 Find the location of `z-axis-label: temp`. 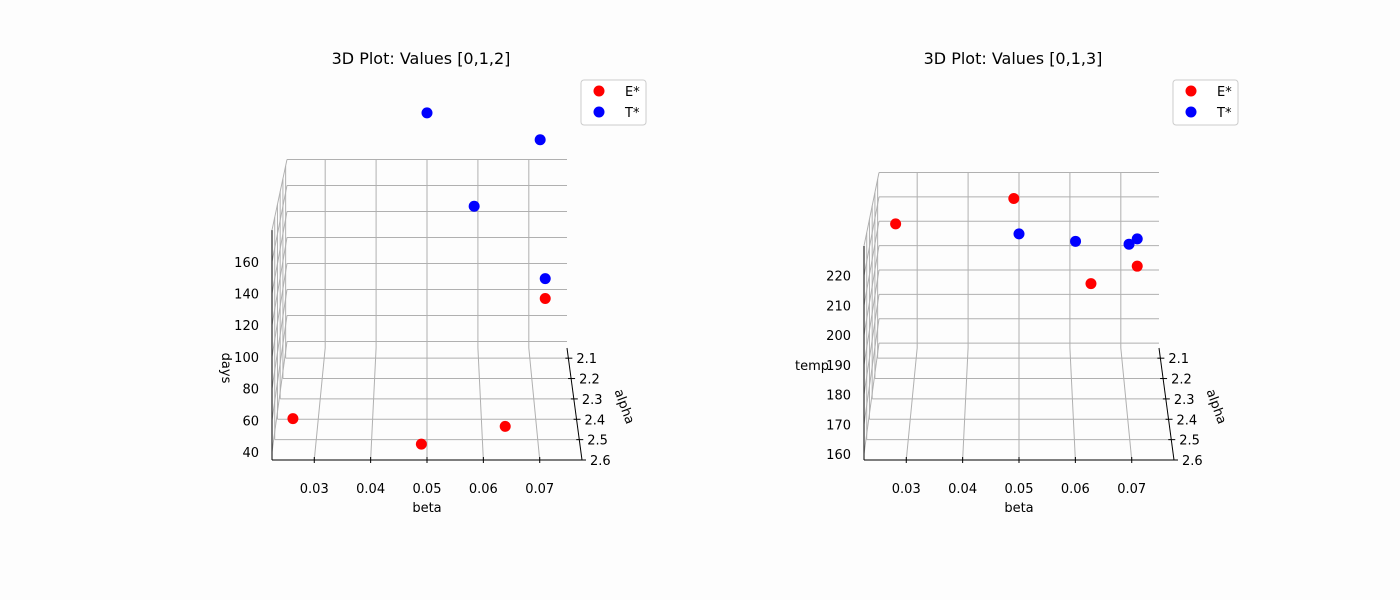

z-axis-label: temp is located at coordinates (812, 366).